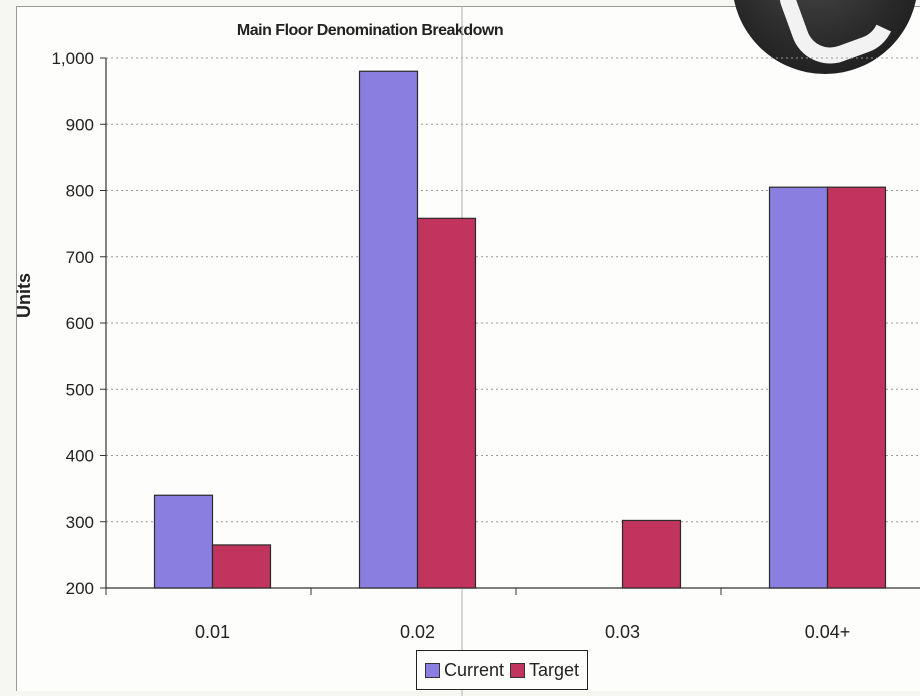  I want to click on y-tick-label: 1,000, so click(72, 58).